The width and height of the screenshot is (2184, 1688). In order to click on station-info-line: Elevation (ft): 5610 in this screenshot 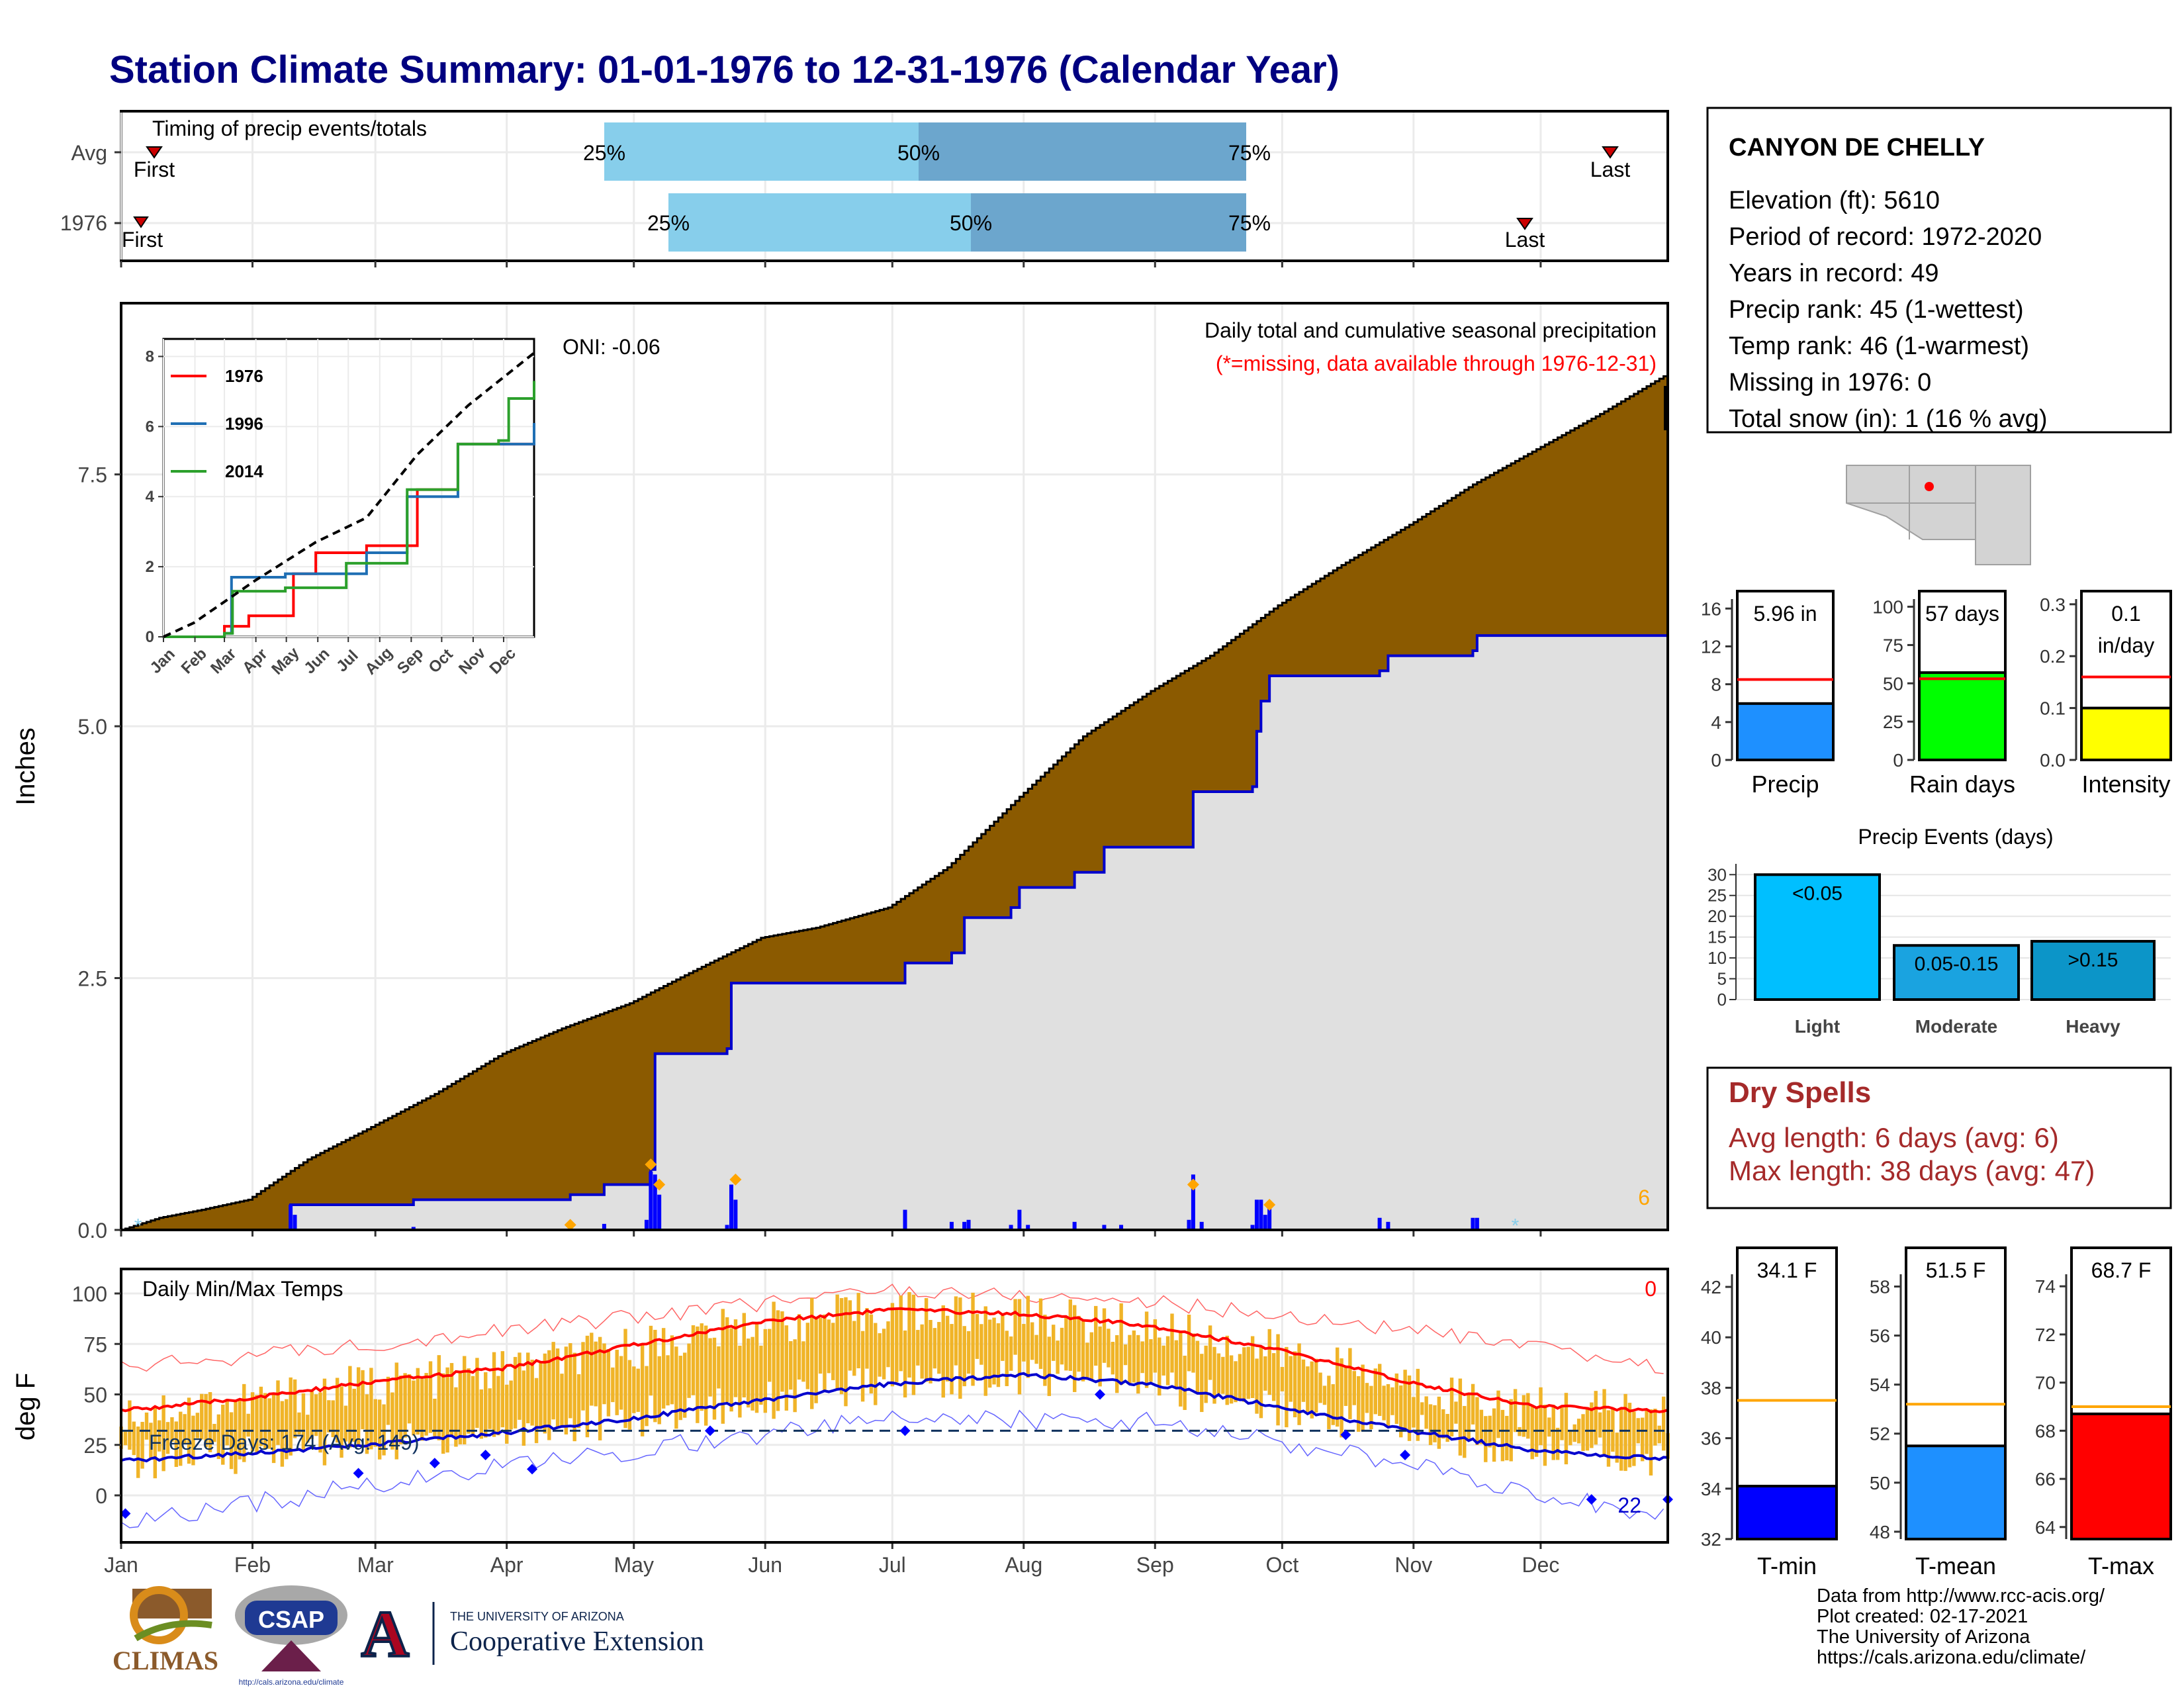, I will do `click(1834, 200)`.